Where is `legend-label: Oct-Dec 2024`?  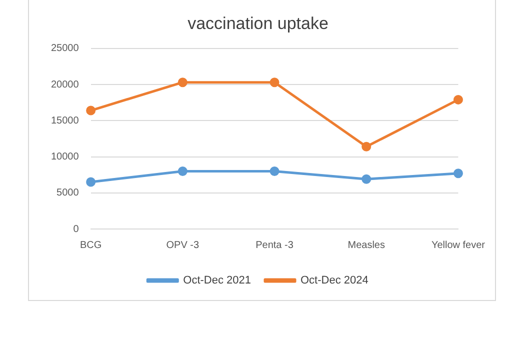
legend-label: Oct-Dec 2024 is located at coordinates (334, 280).